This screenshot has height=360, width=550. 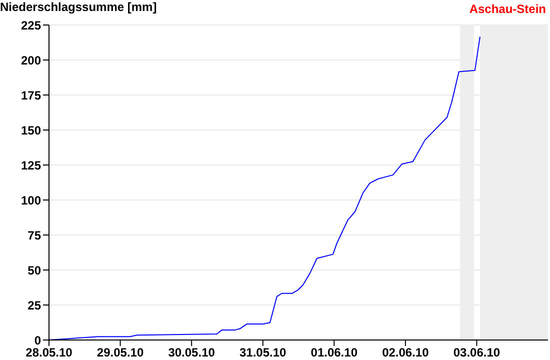 I want to click on y-tick-label: 75, so click(x=35, y=235).